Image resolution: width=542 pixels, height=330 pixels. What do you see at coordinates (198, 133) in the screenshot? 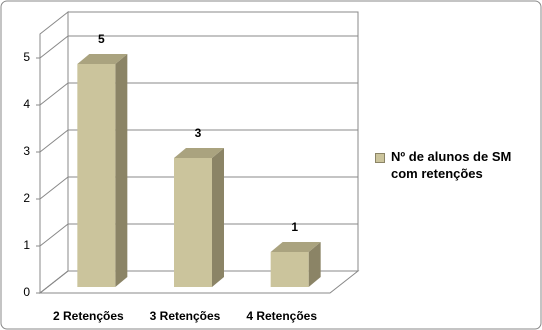
I see `data-label: 3` at bounding box center [198, 133].